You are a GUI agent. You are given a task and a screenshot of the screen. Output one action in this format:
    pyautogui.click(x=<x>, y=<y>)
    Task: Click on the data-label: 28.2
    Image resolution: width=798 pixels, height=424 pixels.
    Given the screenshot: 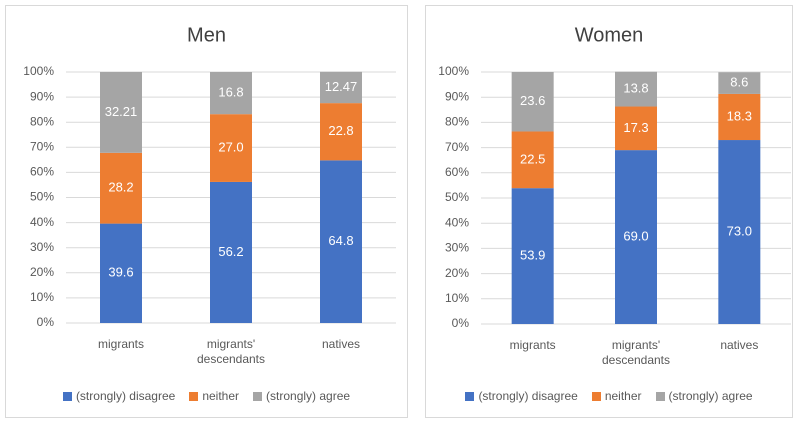 What is the action you would take?
    pyautogui.click(x=120, y=187)
    